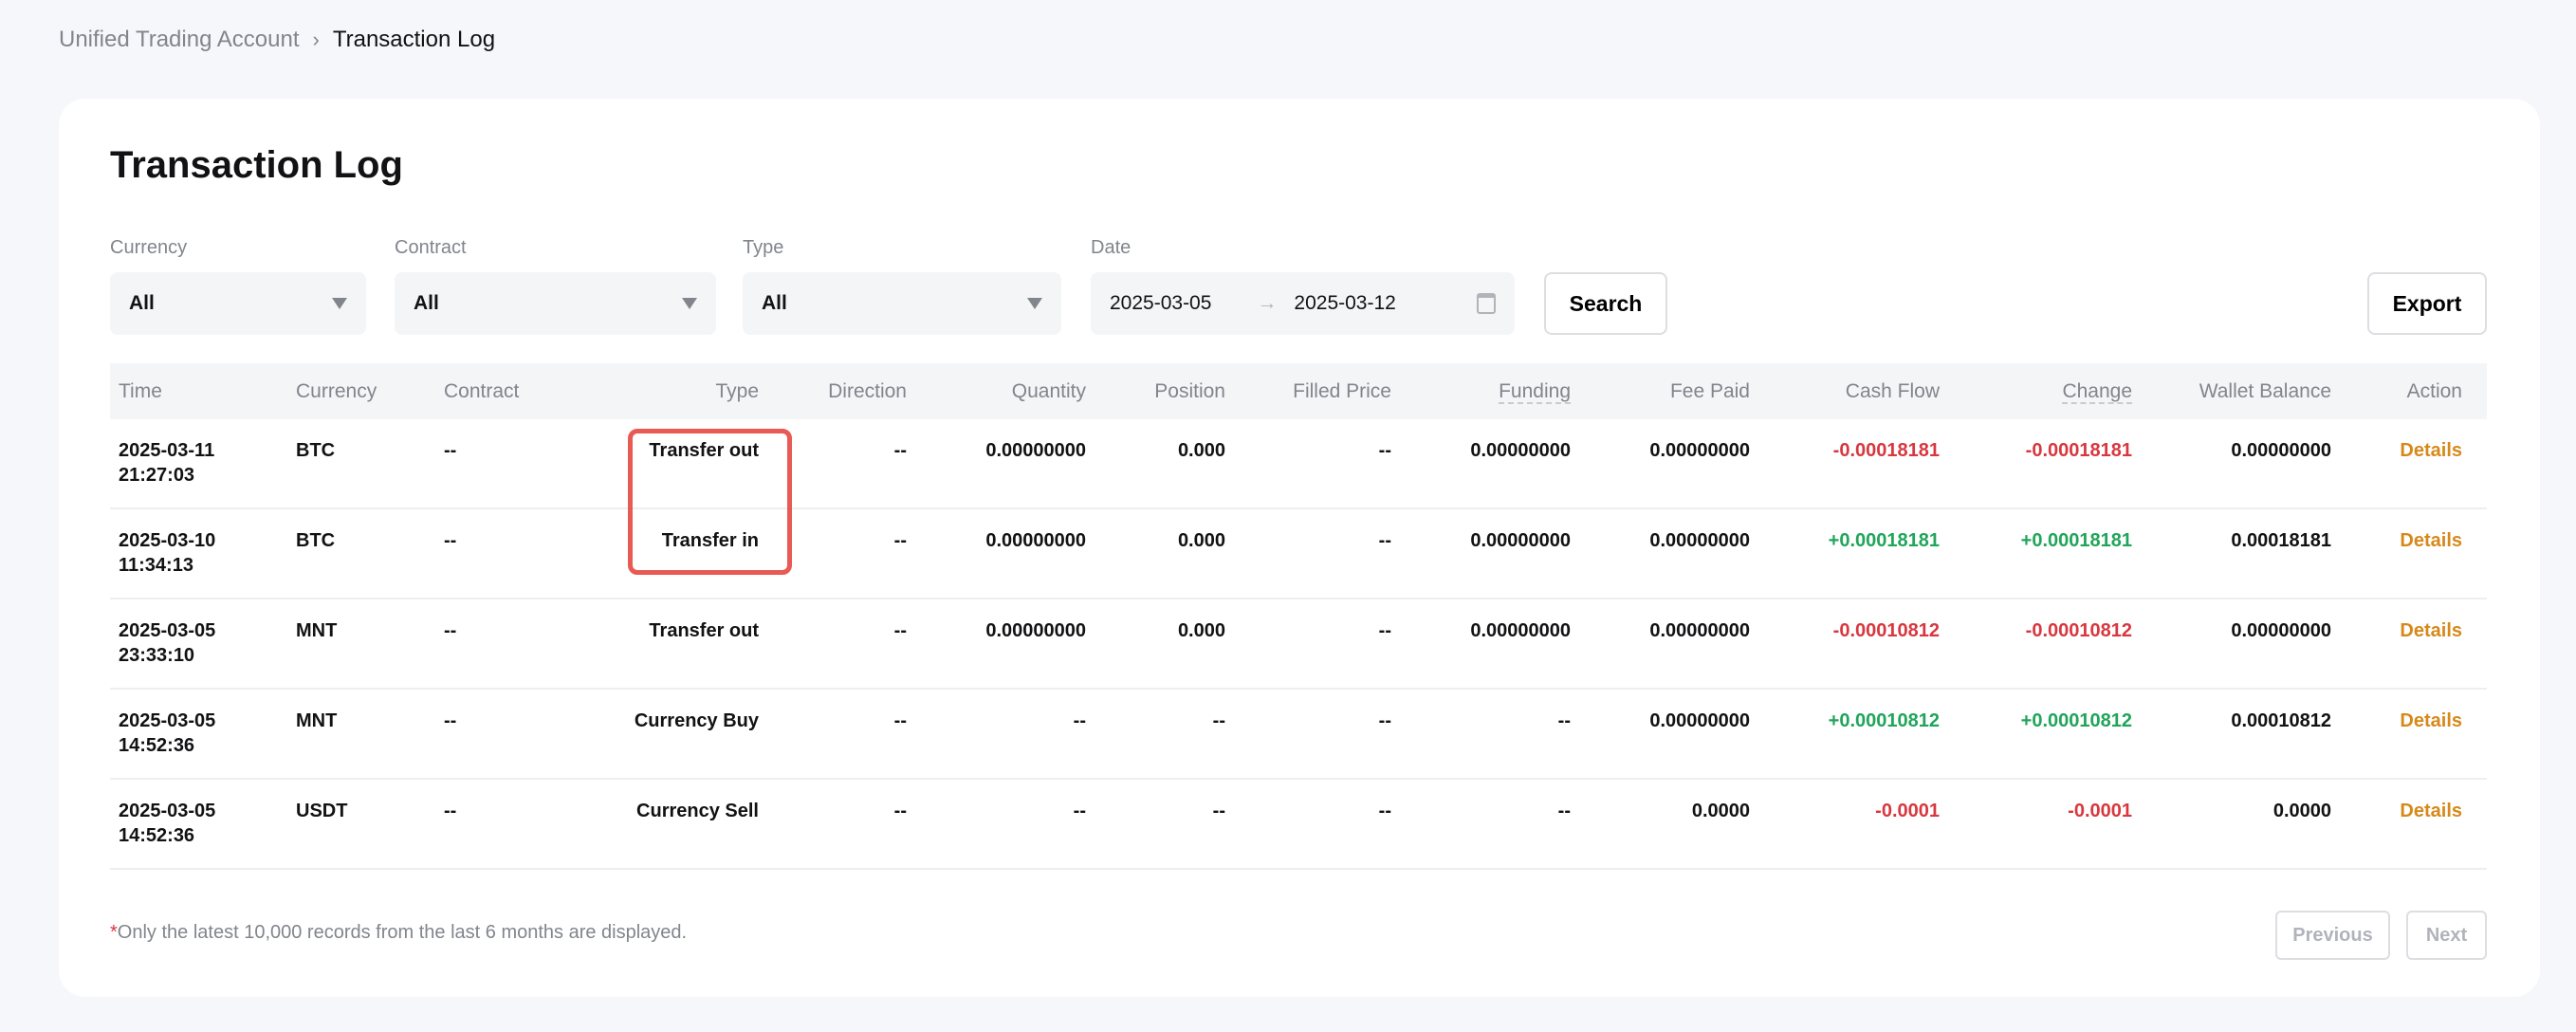 This screenshot has height=1032, width=2576. Describe the element at coordinates (2434, 390) in the screenshot. I see `column-header-label: Action` at that location.